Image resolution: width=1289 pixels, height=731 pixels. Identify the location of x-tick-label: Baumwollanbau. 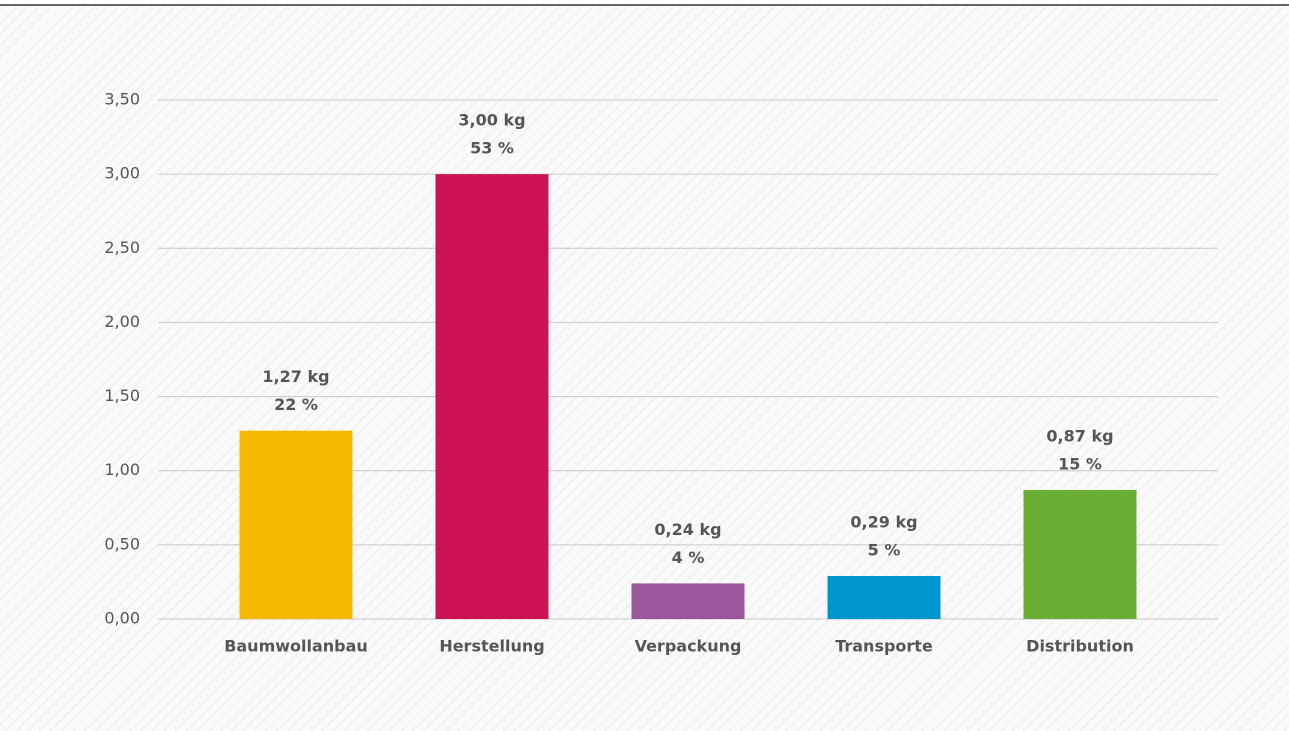
(296, 646).